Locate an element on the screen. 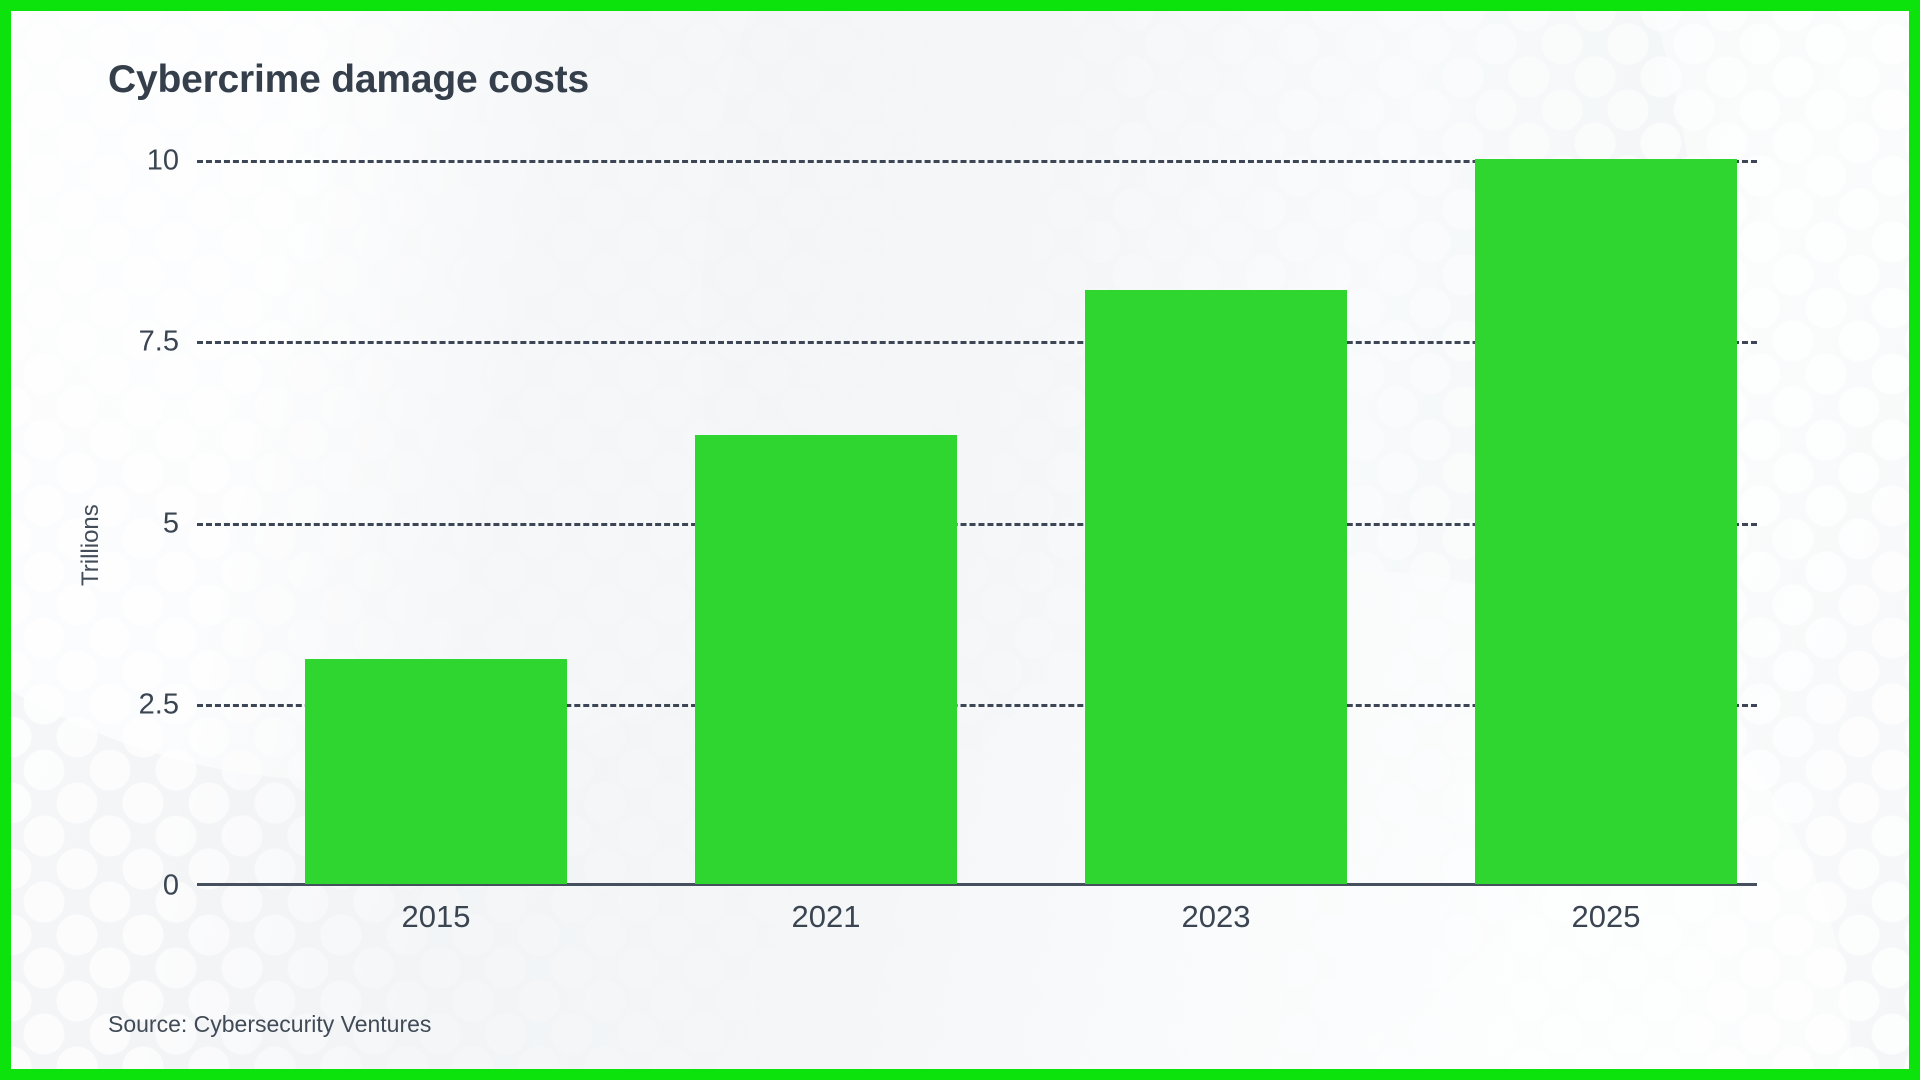 The image size is (1920, 1080). x-axis-tick-label: 2015 is located at coordinates (436, 916).